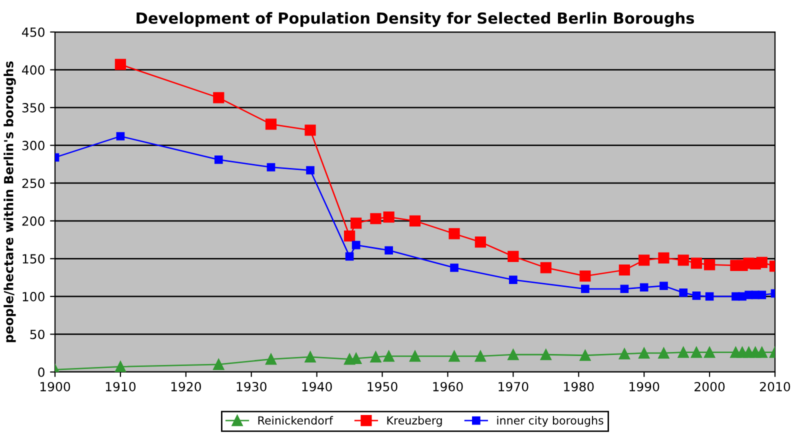 The image size is (800, 435). I want to click on x-tick-label: 1950, so click(383, 387).